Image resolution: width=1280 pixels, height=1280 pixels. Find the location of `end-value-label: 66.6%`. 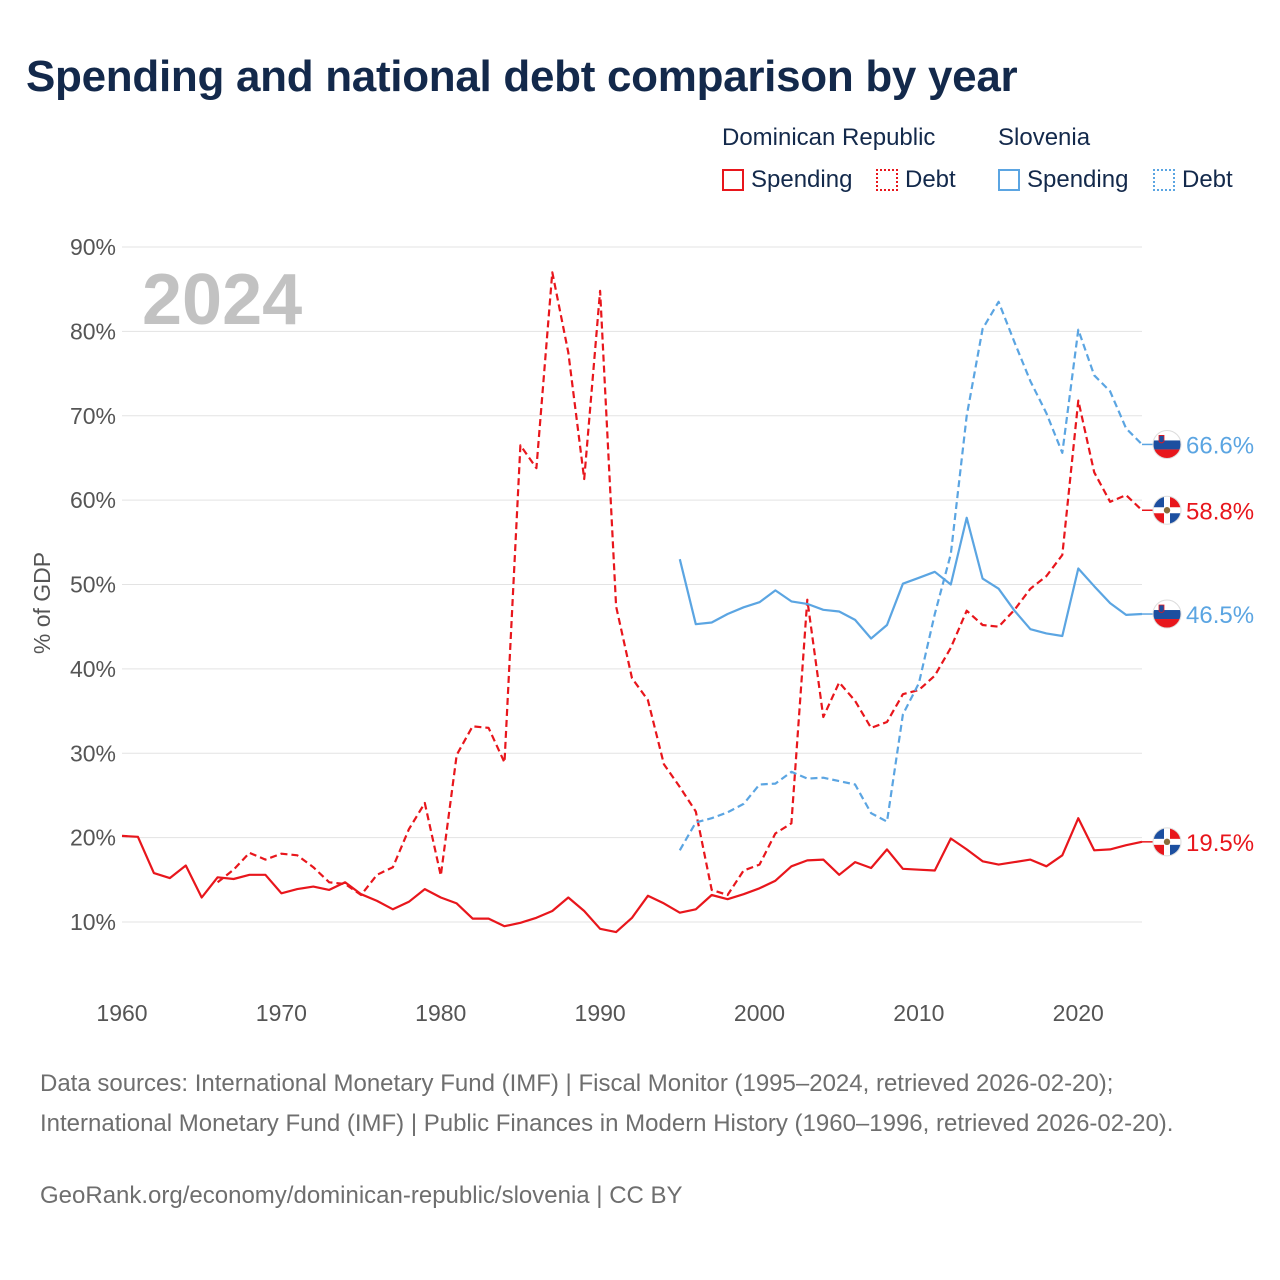

end-value-label: 66.6% is located at coordinates (1220, 445).